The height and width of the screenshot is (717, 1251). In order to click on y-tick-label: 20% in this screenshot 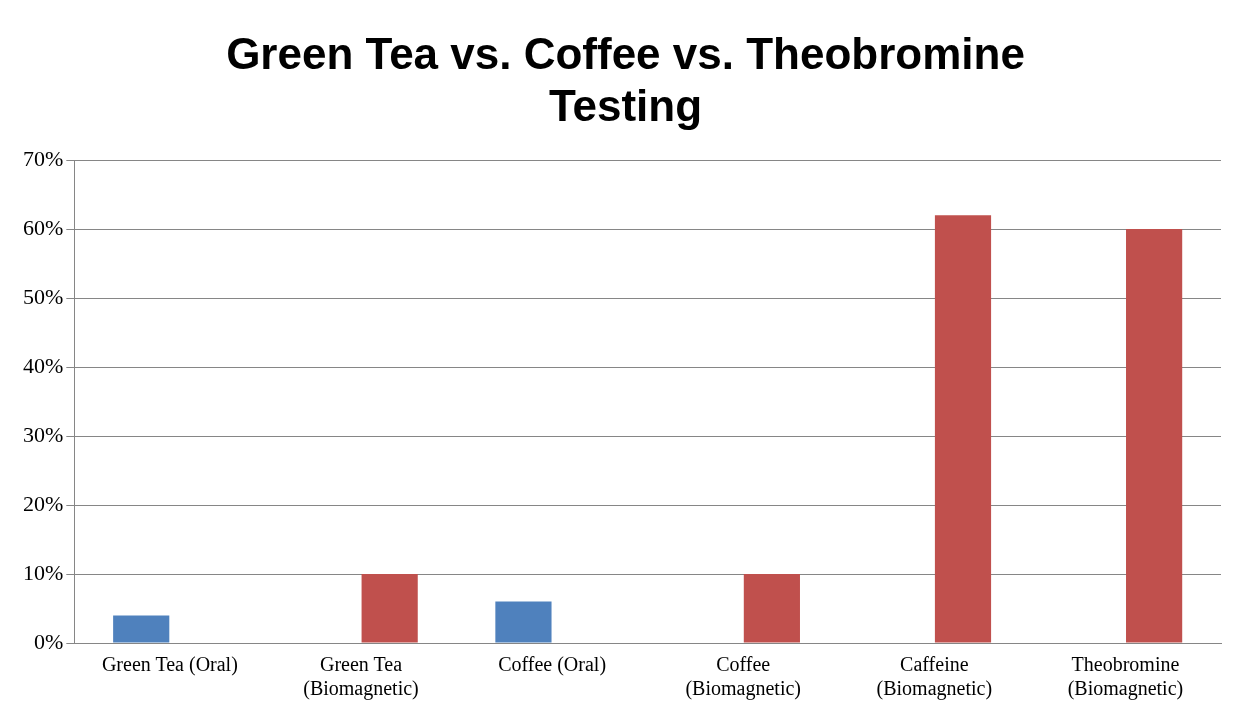, I will do `click(43, 503)`.